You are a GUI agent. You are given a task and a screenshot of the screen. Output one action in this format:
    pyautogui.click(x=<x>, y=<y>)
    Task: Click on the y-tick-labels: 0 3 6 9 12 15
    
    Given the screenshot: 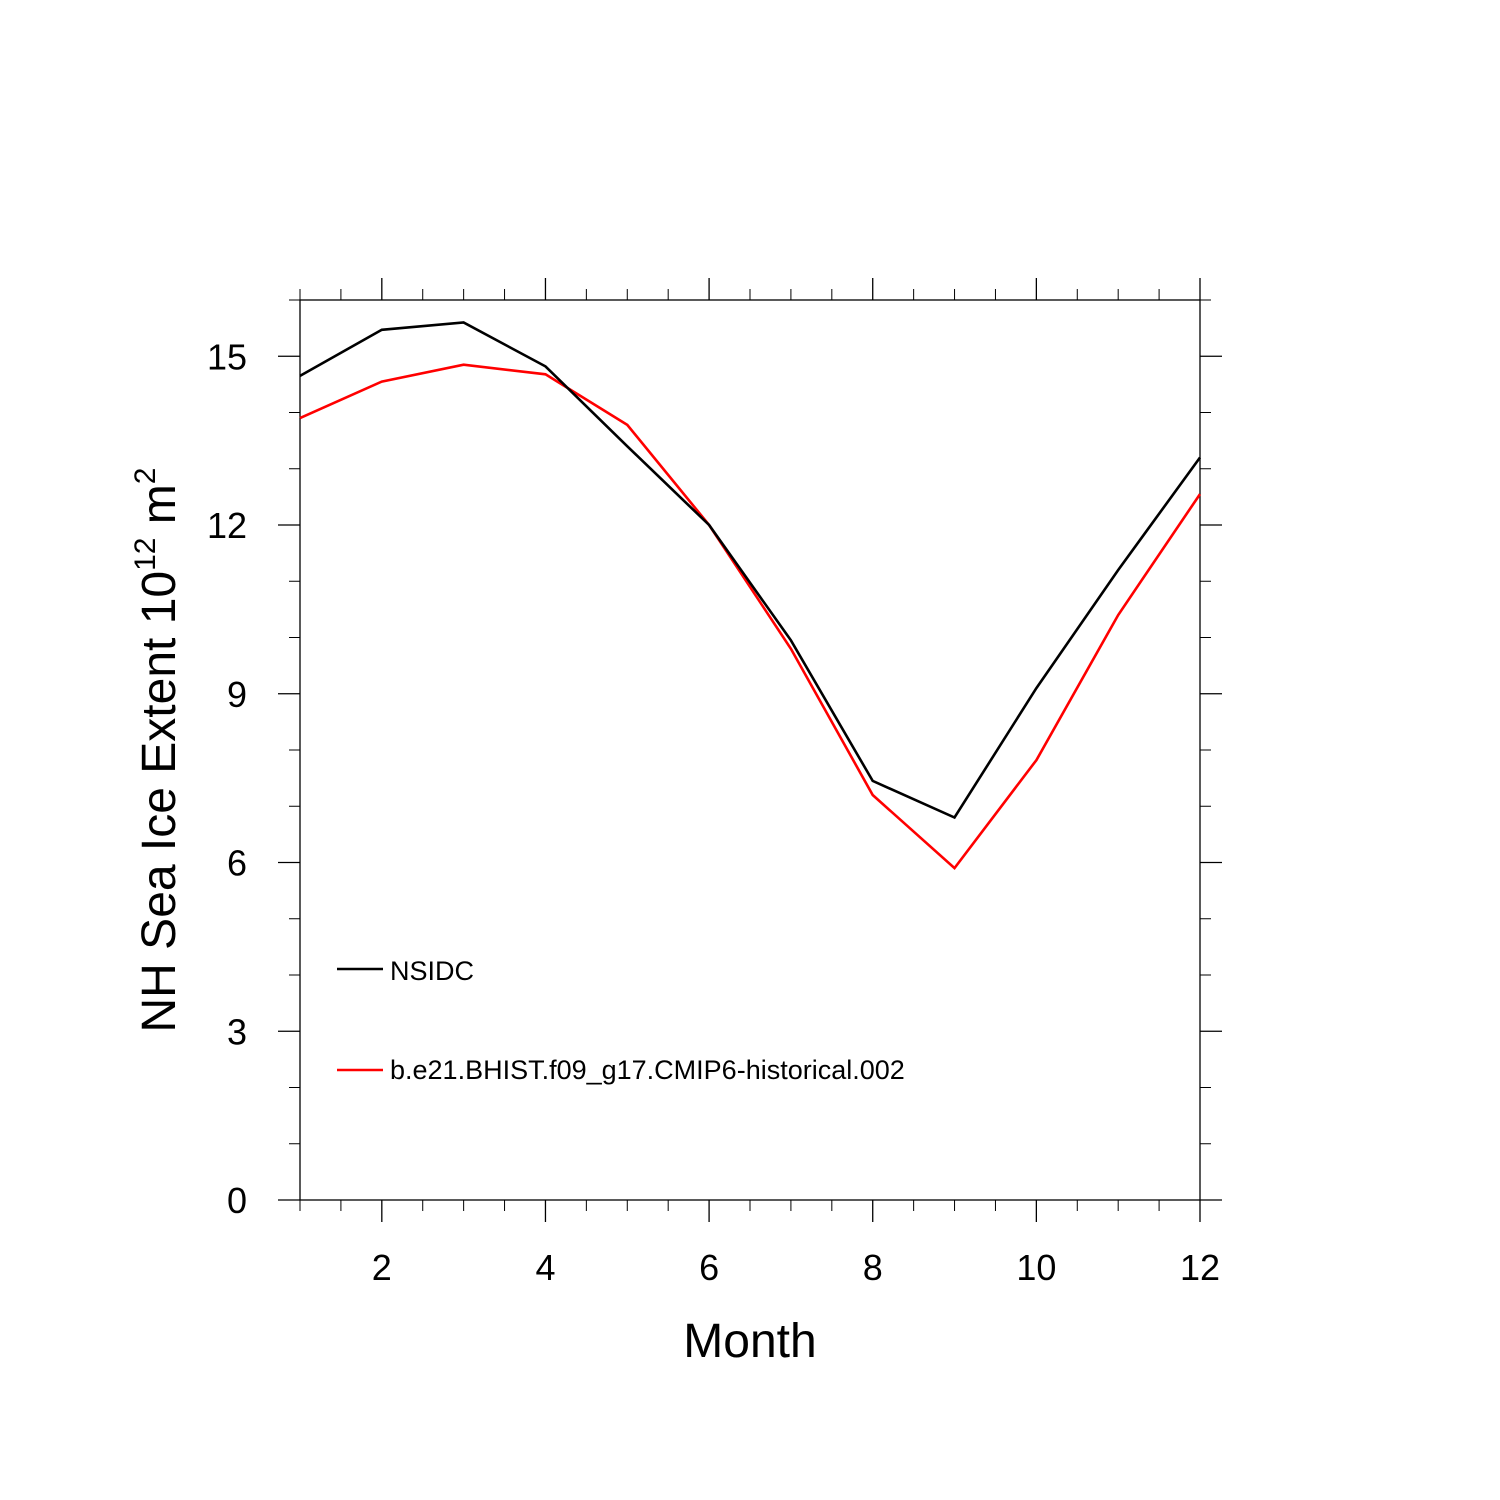 What is the action you would take?
    pyautogui.click(x=227, y=778)
    